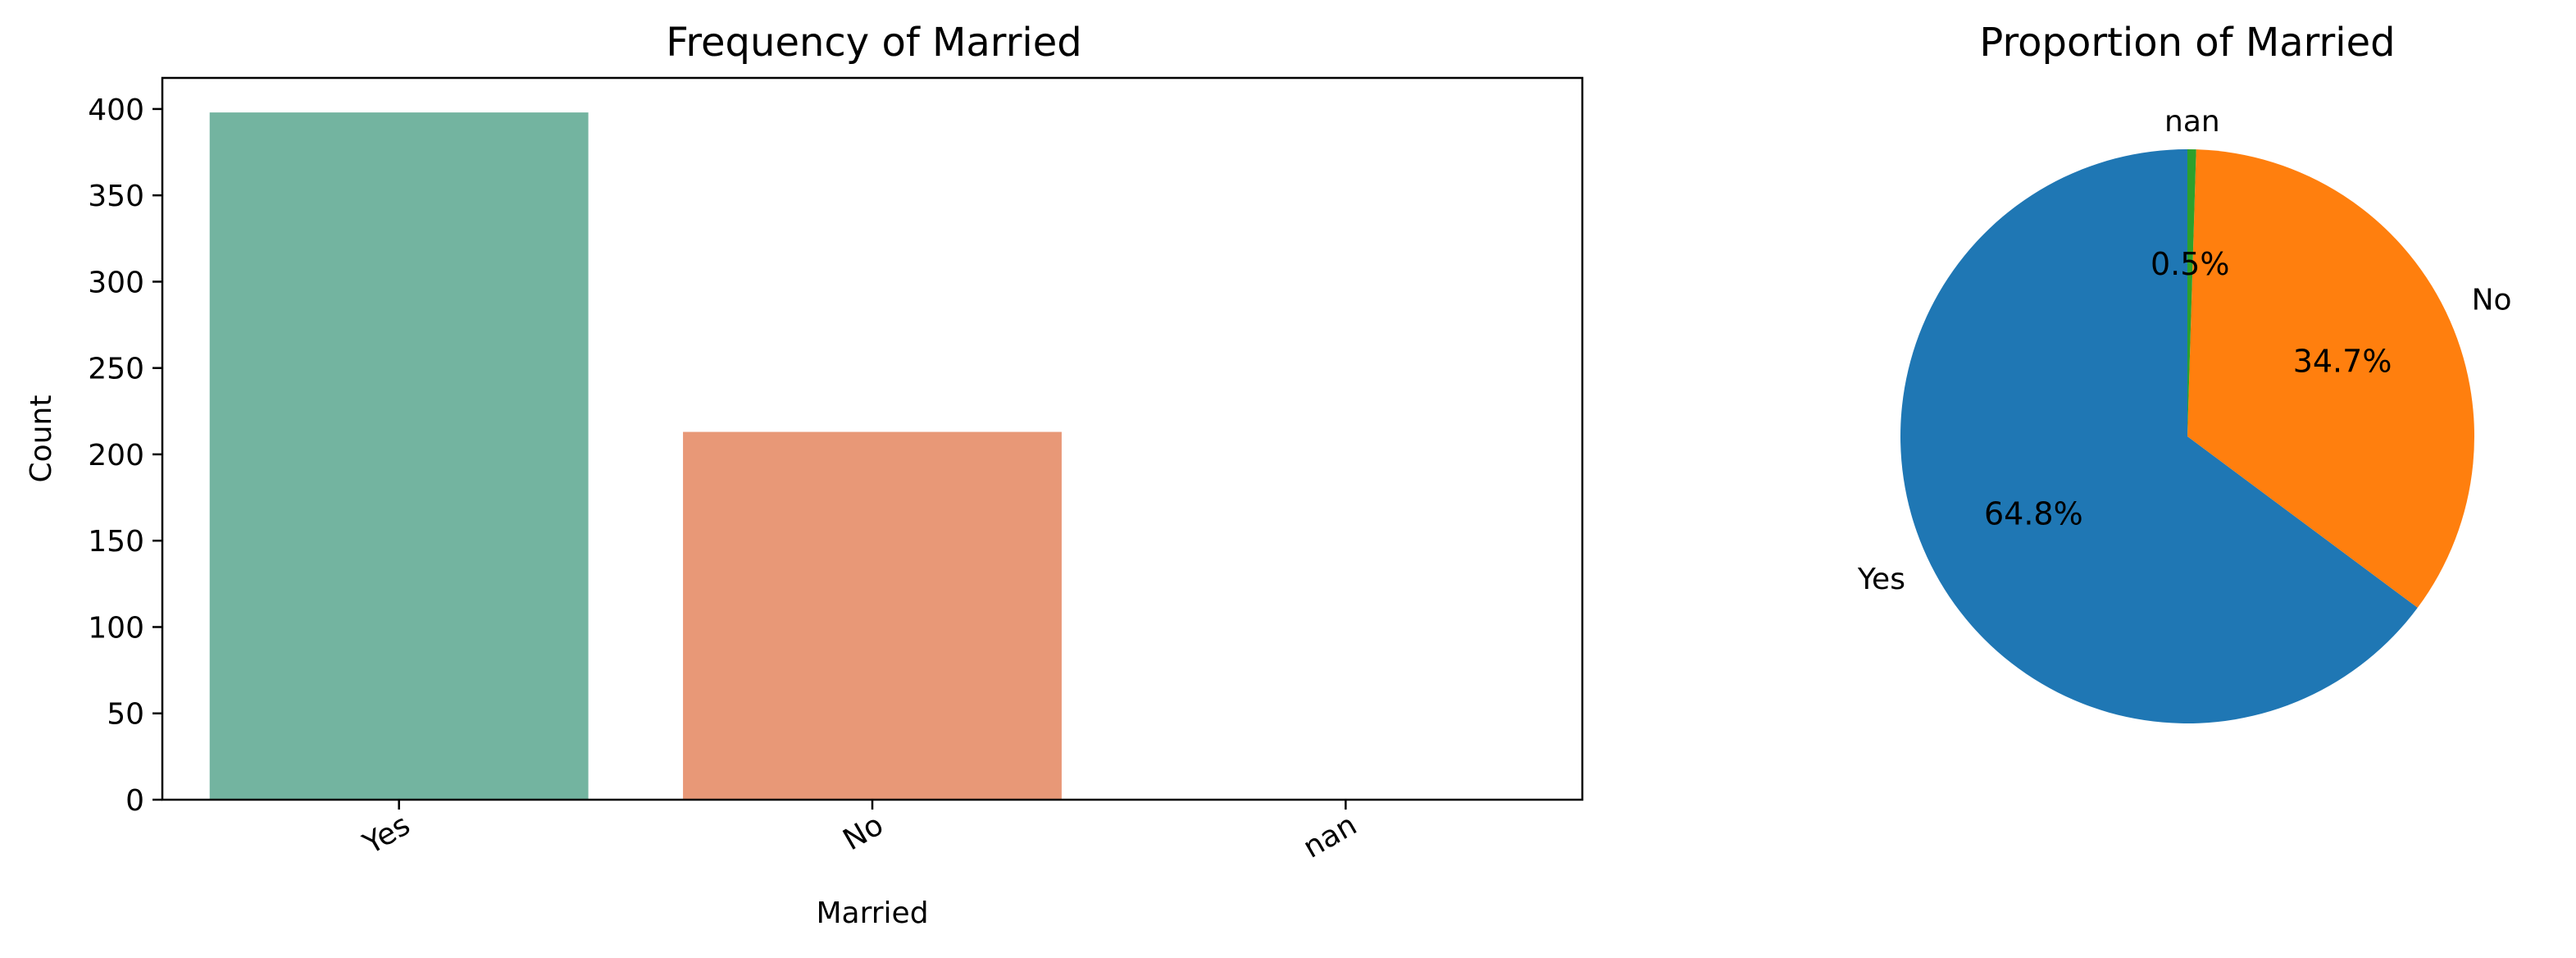 This screenshot has width=2576, height=958. I want to click on pie-chart-title: Proportion of Married, so click(2187, 43).